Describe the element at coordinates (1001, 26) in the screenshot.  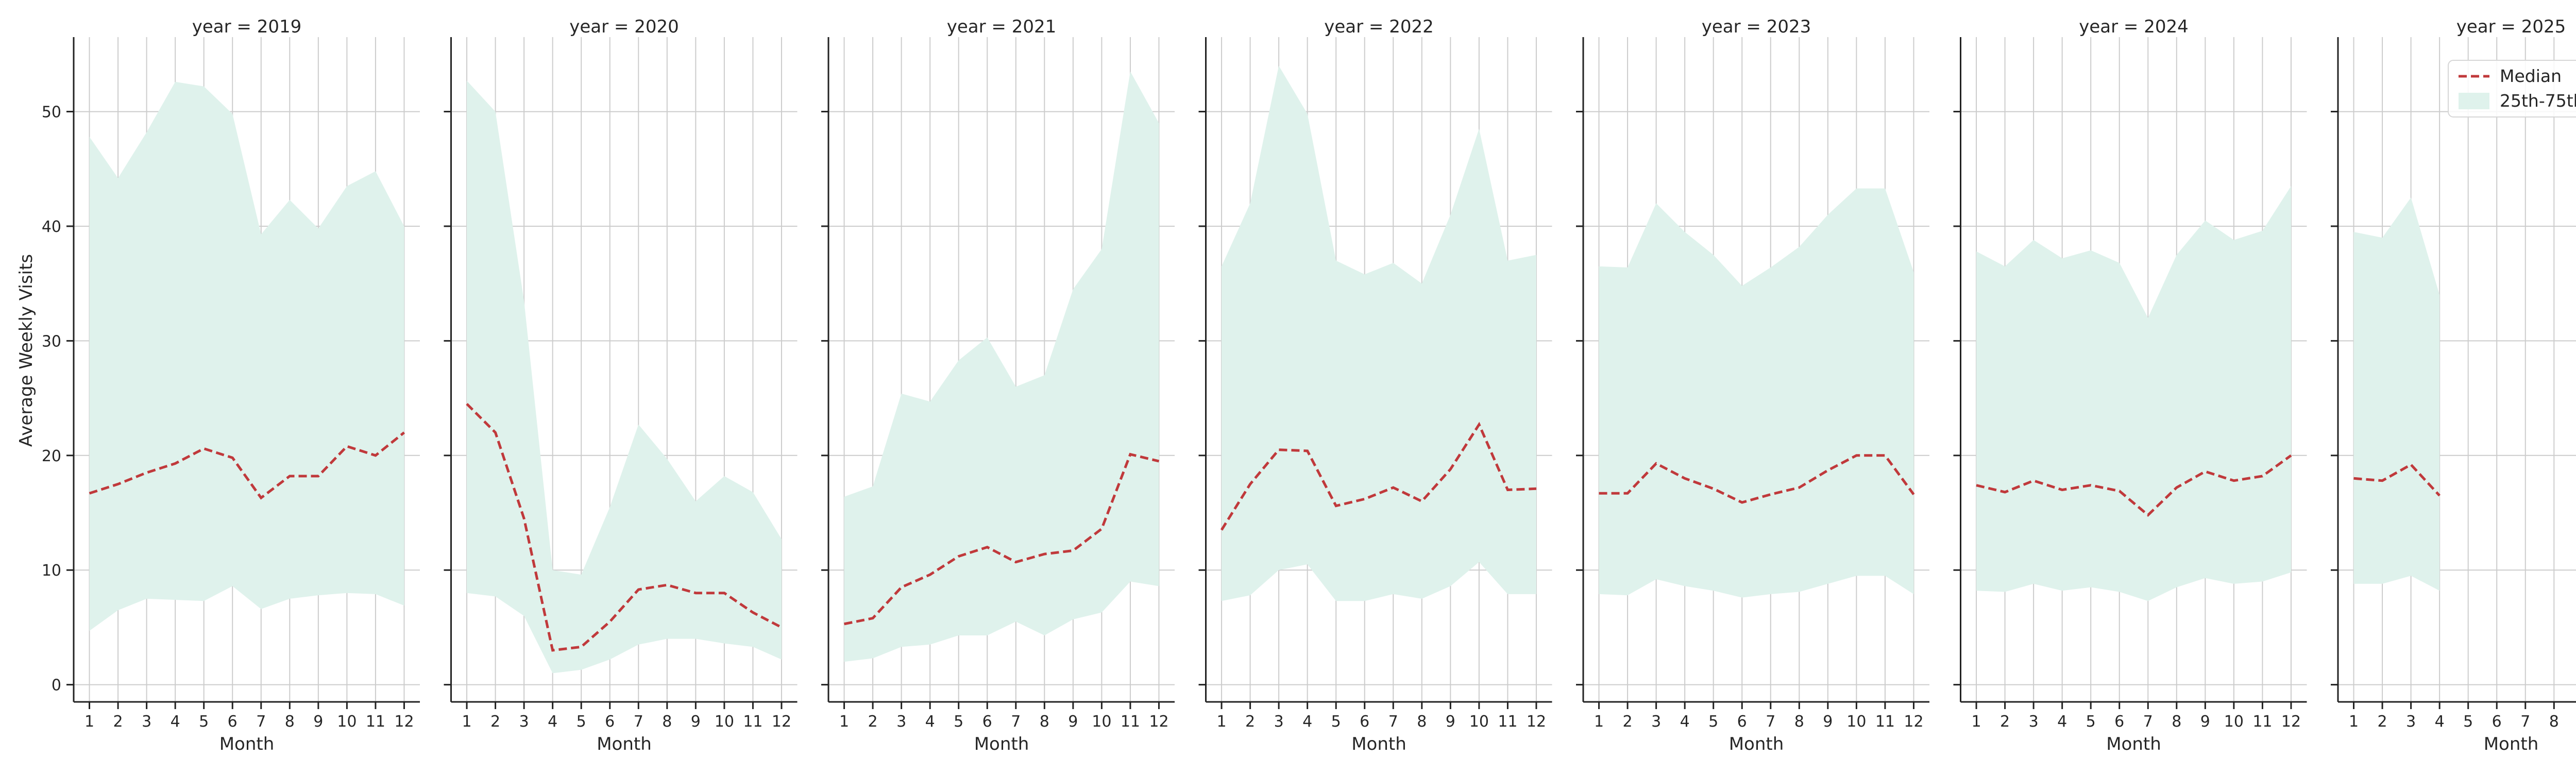
I see `panel-title: year = 2021` at that location.